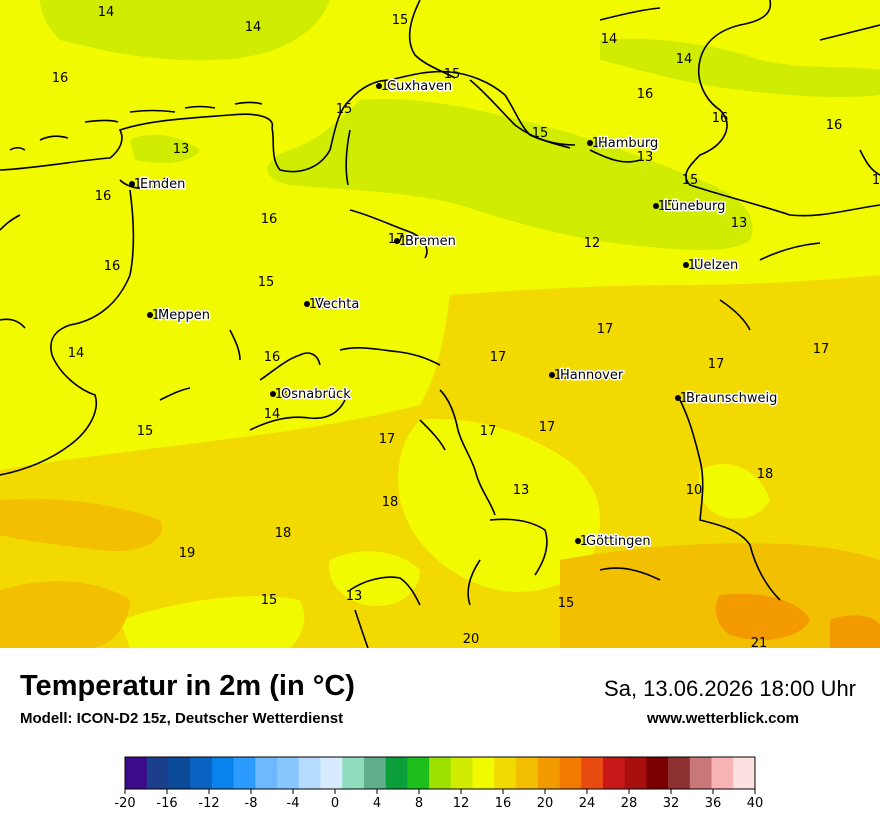 This screenshot has width=880, height=830. What do you see at coordinates (293, 803) in the screenshot?
I see `legend-tick-label: -4` at bounding box center [293, 803].